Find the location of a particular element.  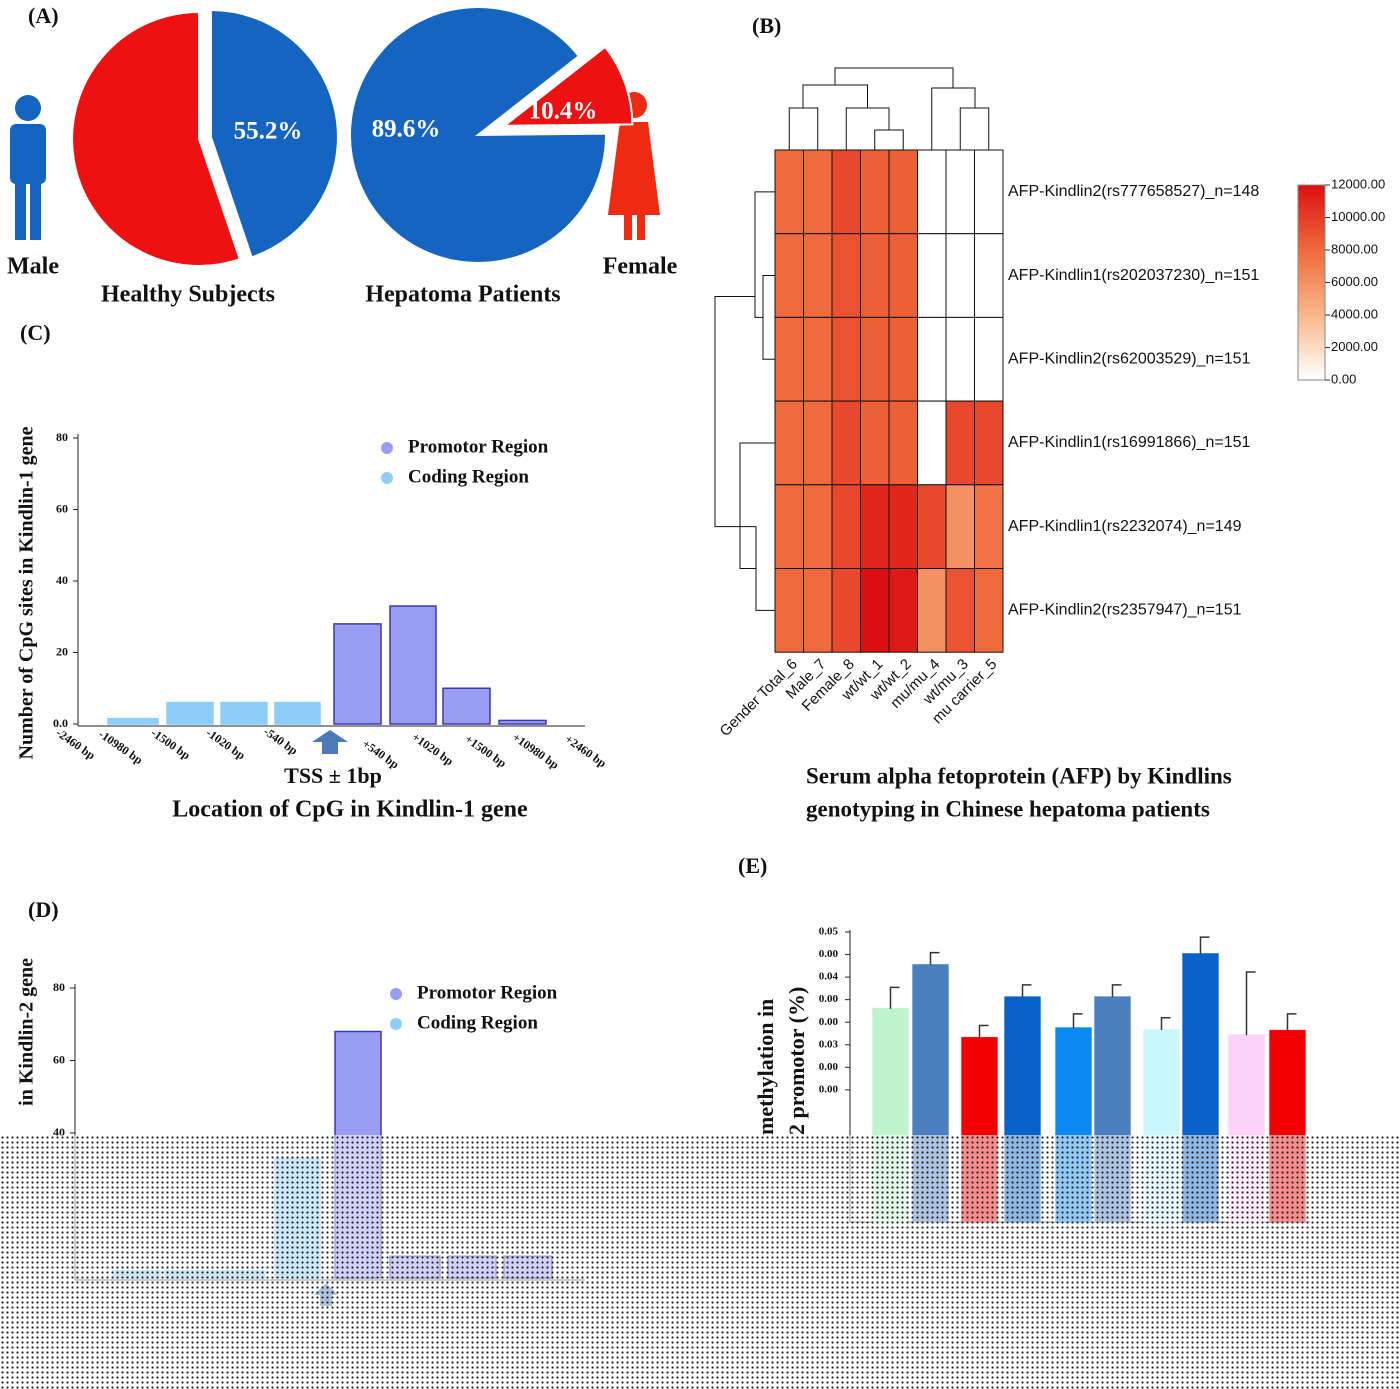

panel-label: (A) is located at coordinates (43, 15).